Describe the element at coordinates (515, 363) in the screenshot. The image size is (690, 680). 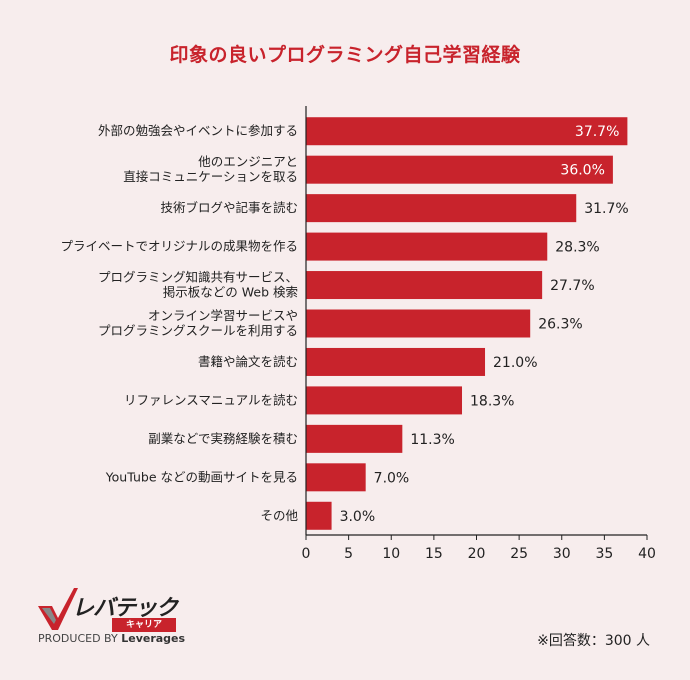
I see `value-label: 21.0%` at that location.